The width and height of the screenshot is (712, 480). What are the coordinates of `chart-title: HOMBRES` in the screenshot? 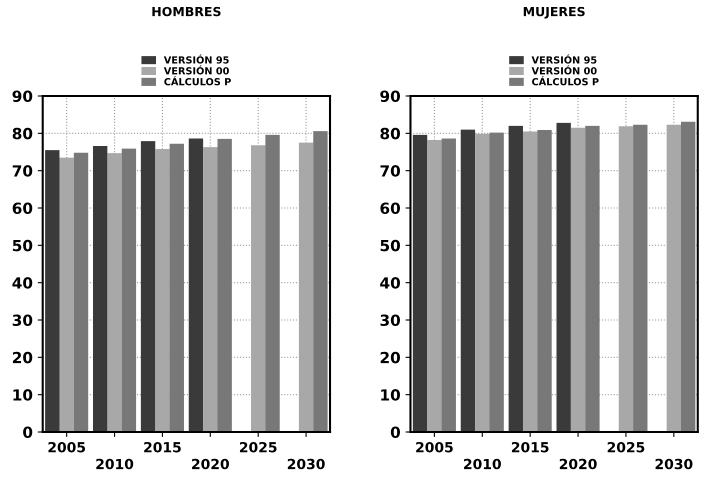 It's located at (186, 11).